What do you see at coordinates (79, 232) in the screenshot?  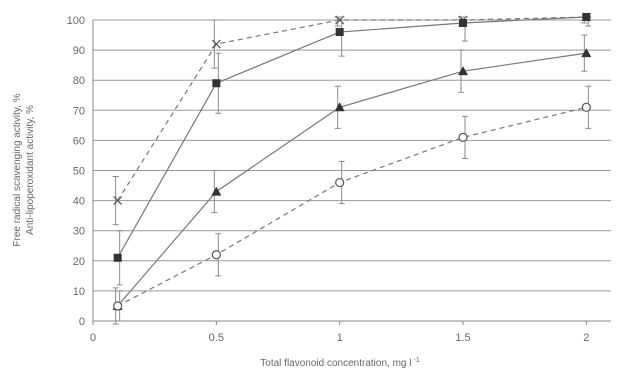 I see `y-tick-label-30: 30` at bounding box center [79, 232].